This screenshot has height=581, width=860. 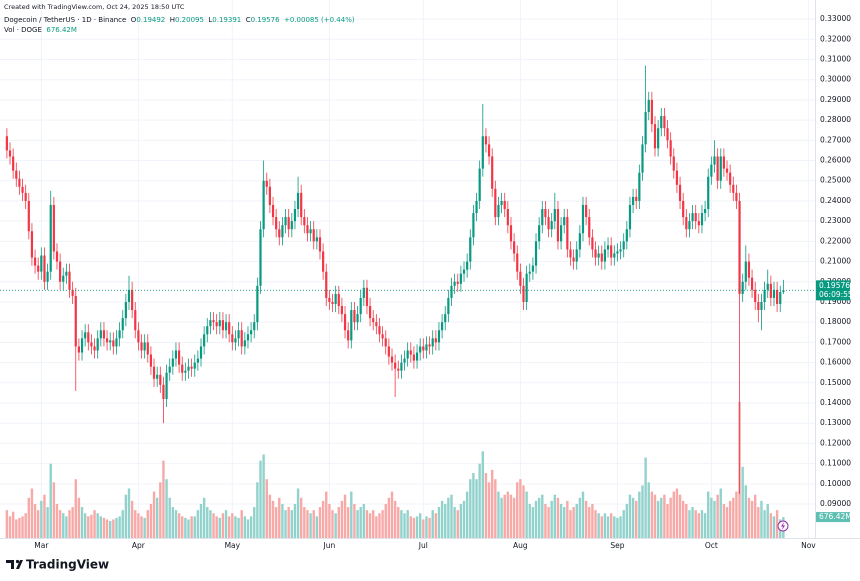 What do you see at coordinates (835, 483) in the screenshot?
I see `y-tick-label: 0.10000` at bounding box center [835, 483].